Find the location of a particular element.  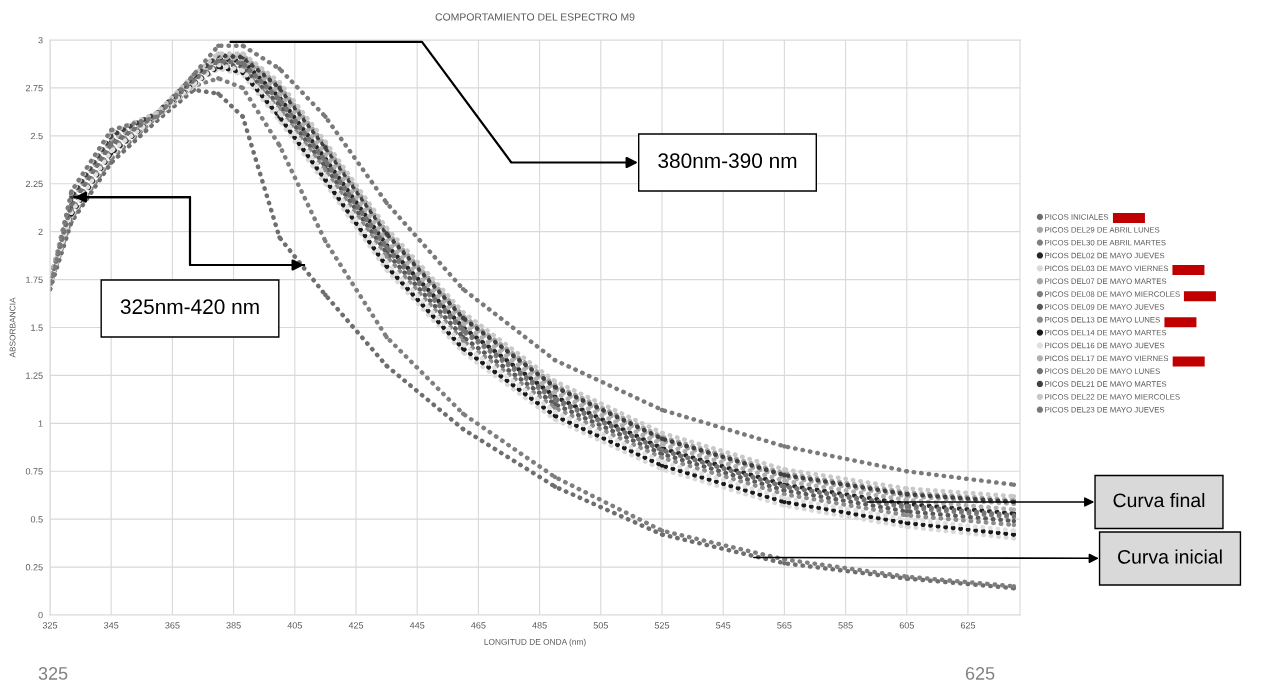

x-tick-label: 605 is located at coordinates (906, 625).